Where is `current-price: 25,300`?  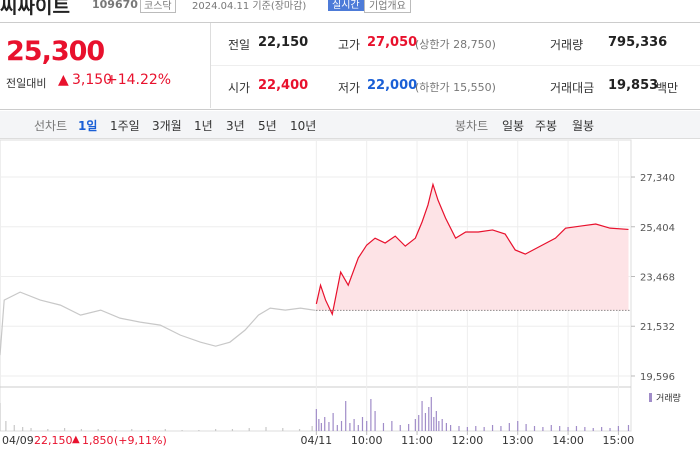
current-price: 25,300 is located at coordinates (55, 51).